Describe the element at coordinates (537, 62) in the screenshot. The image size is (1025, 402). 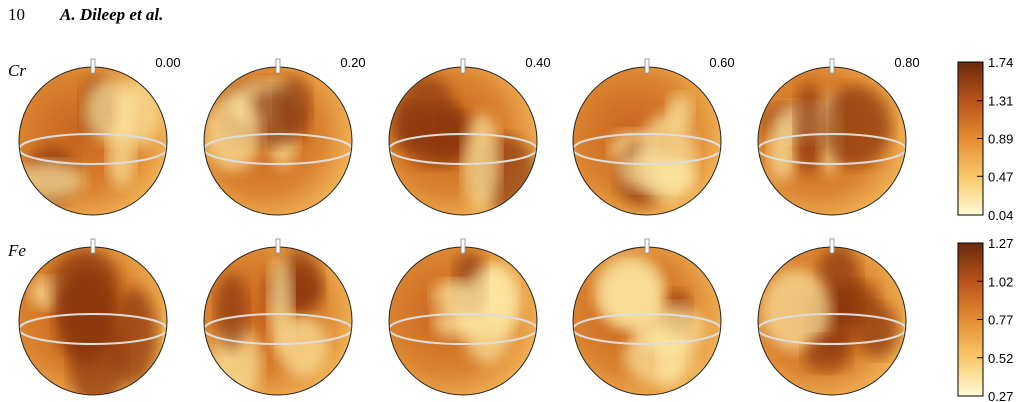
I see `phase-label: 0.40` at that location.